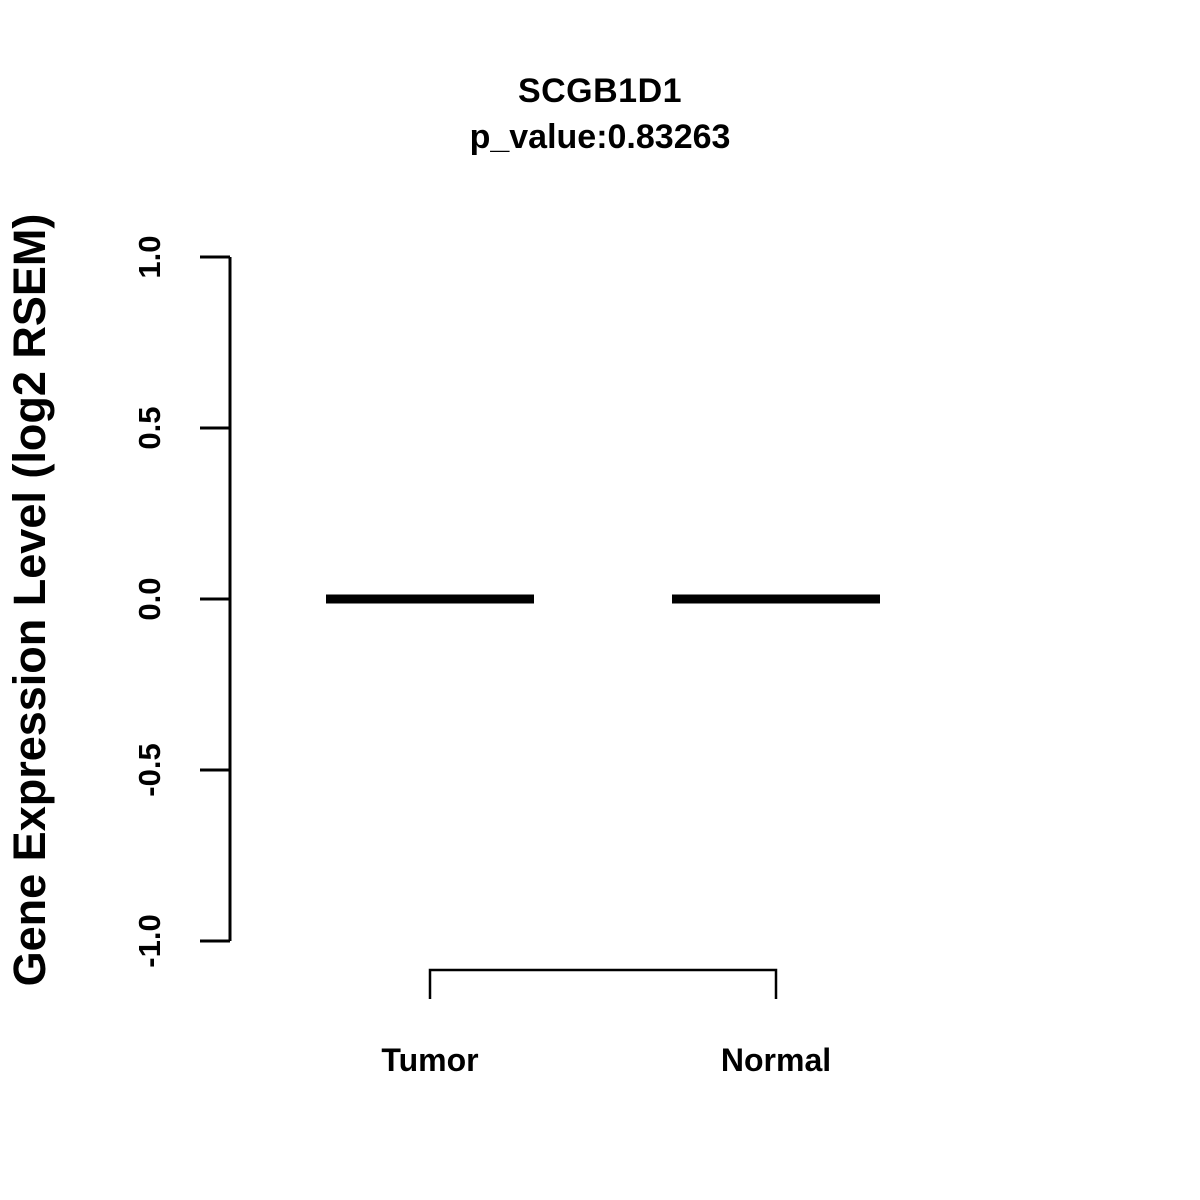  What do you see at coordinates (600, 137) in the screenshot?
I see `chart-subtitle: p_value:0.83263` at bounding box center [600, 137].